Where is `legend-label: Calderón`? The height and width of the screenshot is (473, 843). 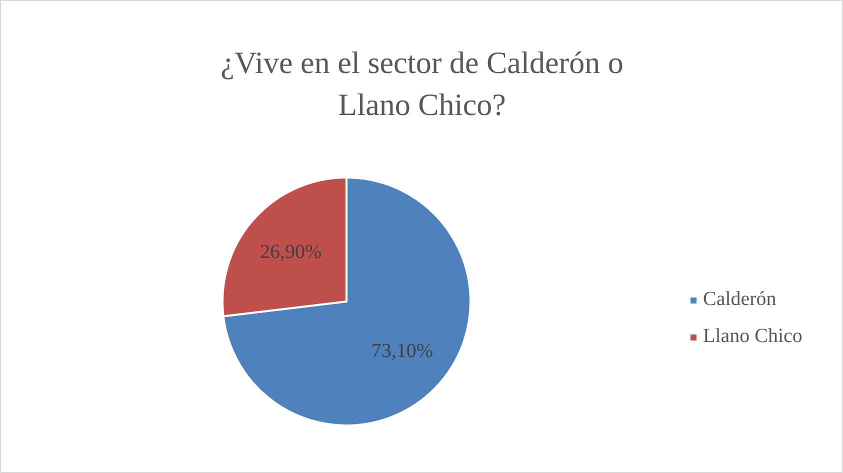
legend-label: Calderón is located at coordinates (739, 299).